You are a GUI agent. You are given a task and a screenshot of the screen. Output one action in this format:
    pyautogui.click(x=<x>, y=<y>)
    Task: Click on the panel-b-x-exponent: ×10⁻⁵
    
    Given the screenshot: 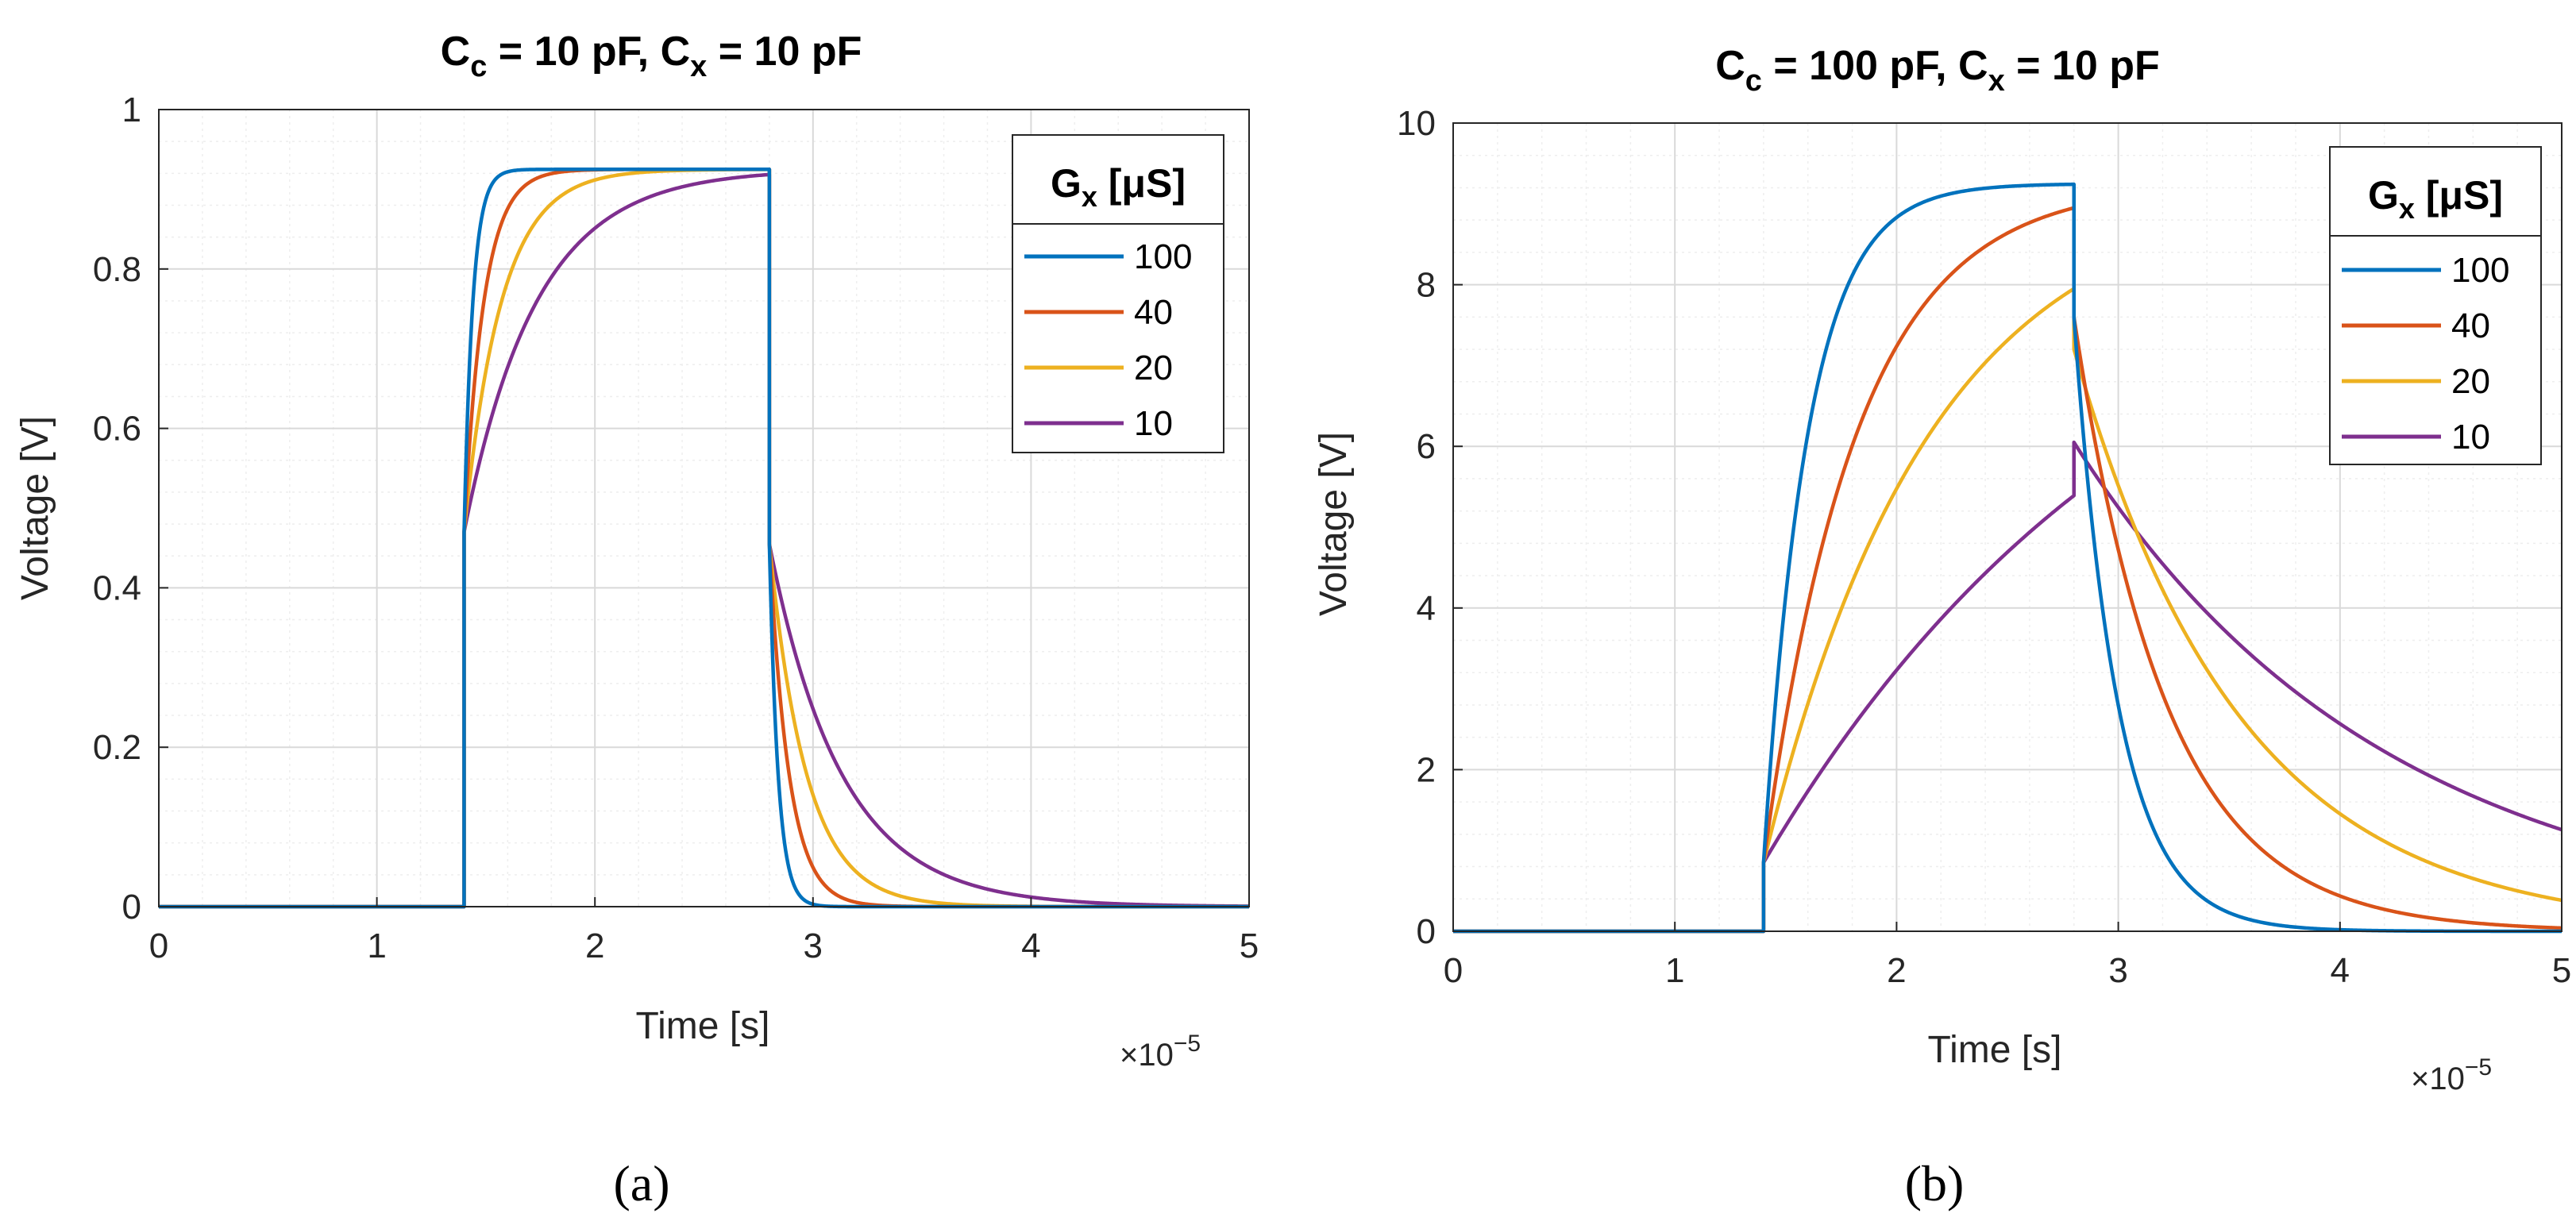 What is the action you would take?
    pyautogui.click(x=2451, y=1075)
    